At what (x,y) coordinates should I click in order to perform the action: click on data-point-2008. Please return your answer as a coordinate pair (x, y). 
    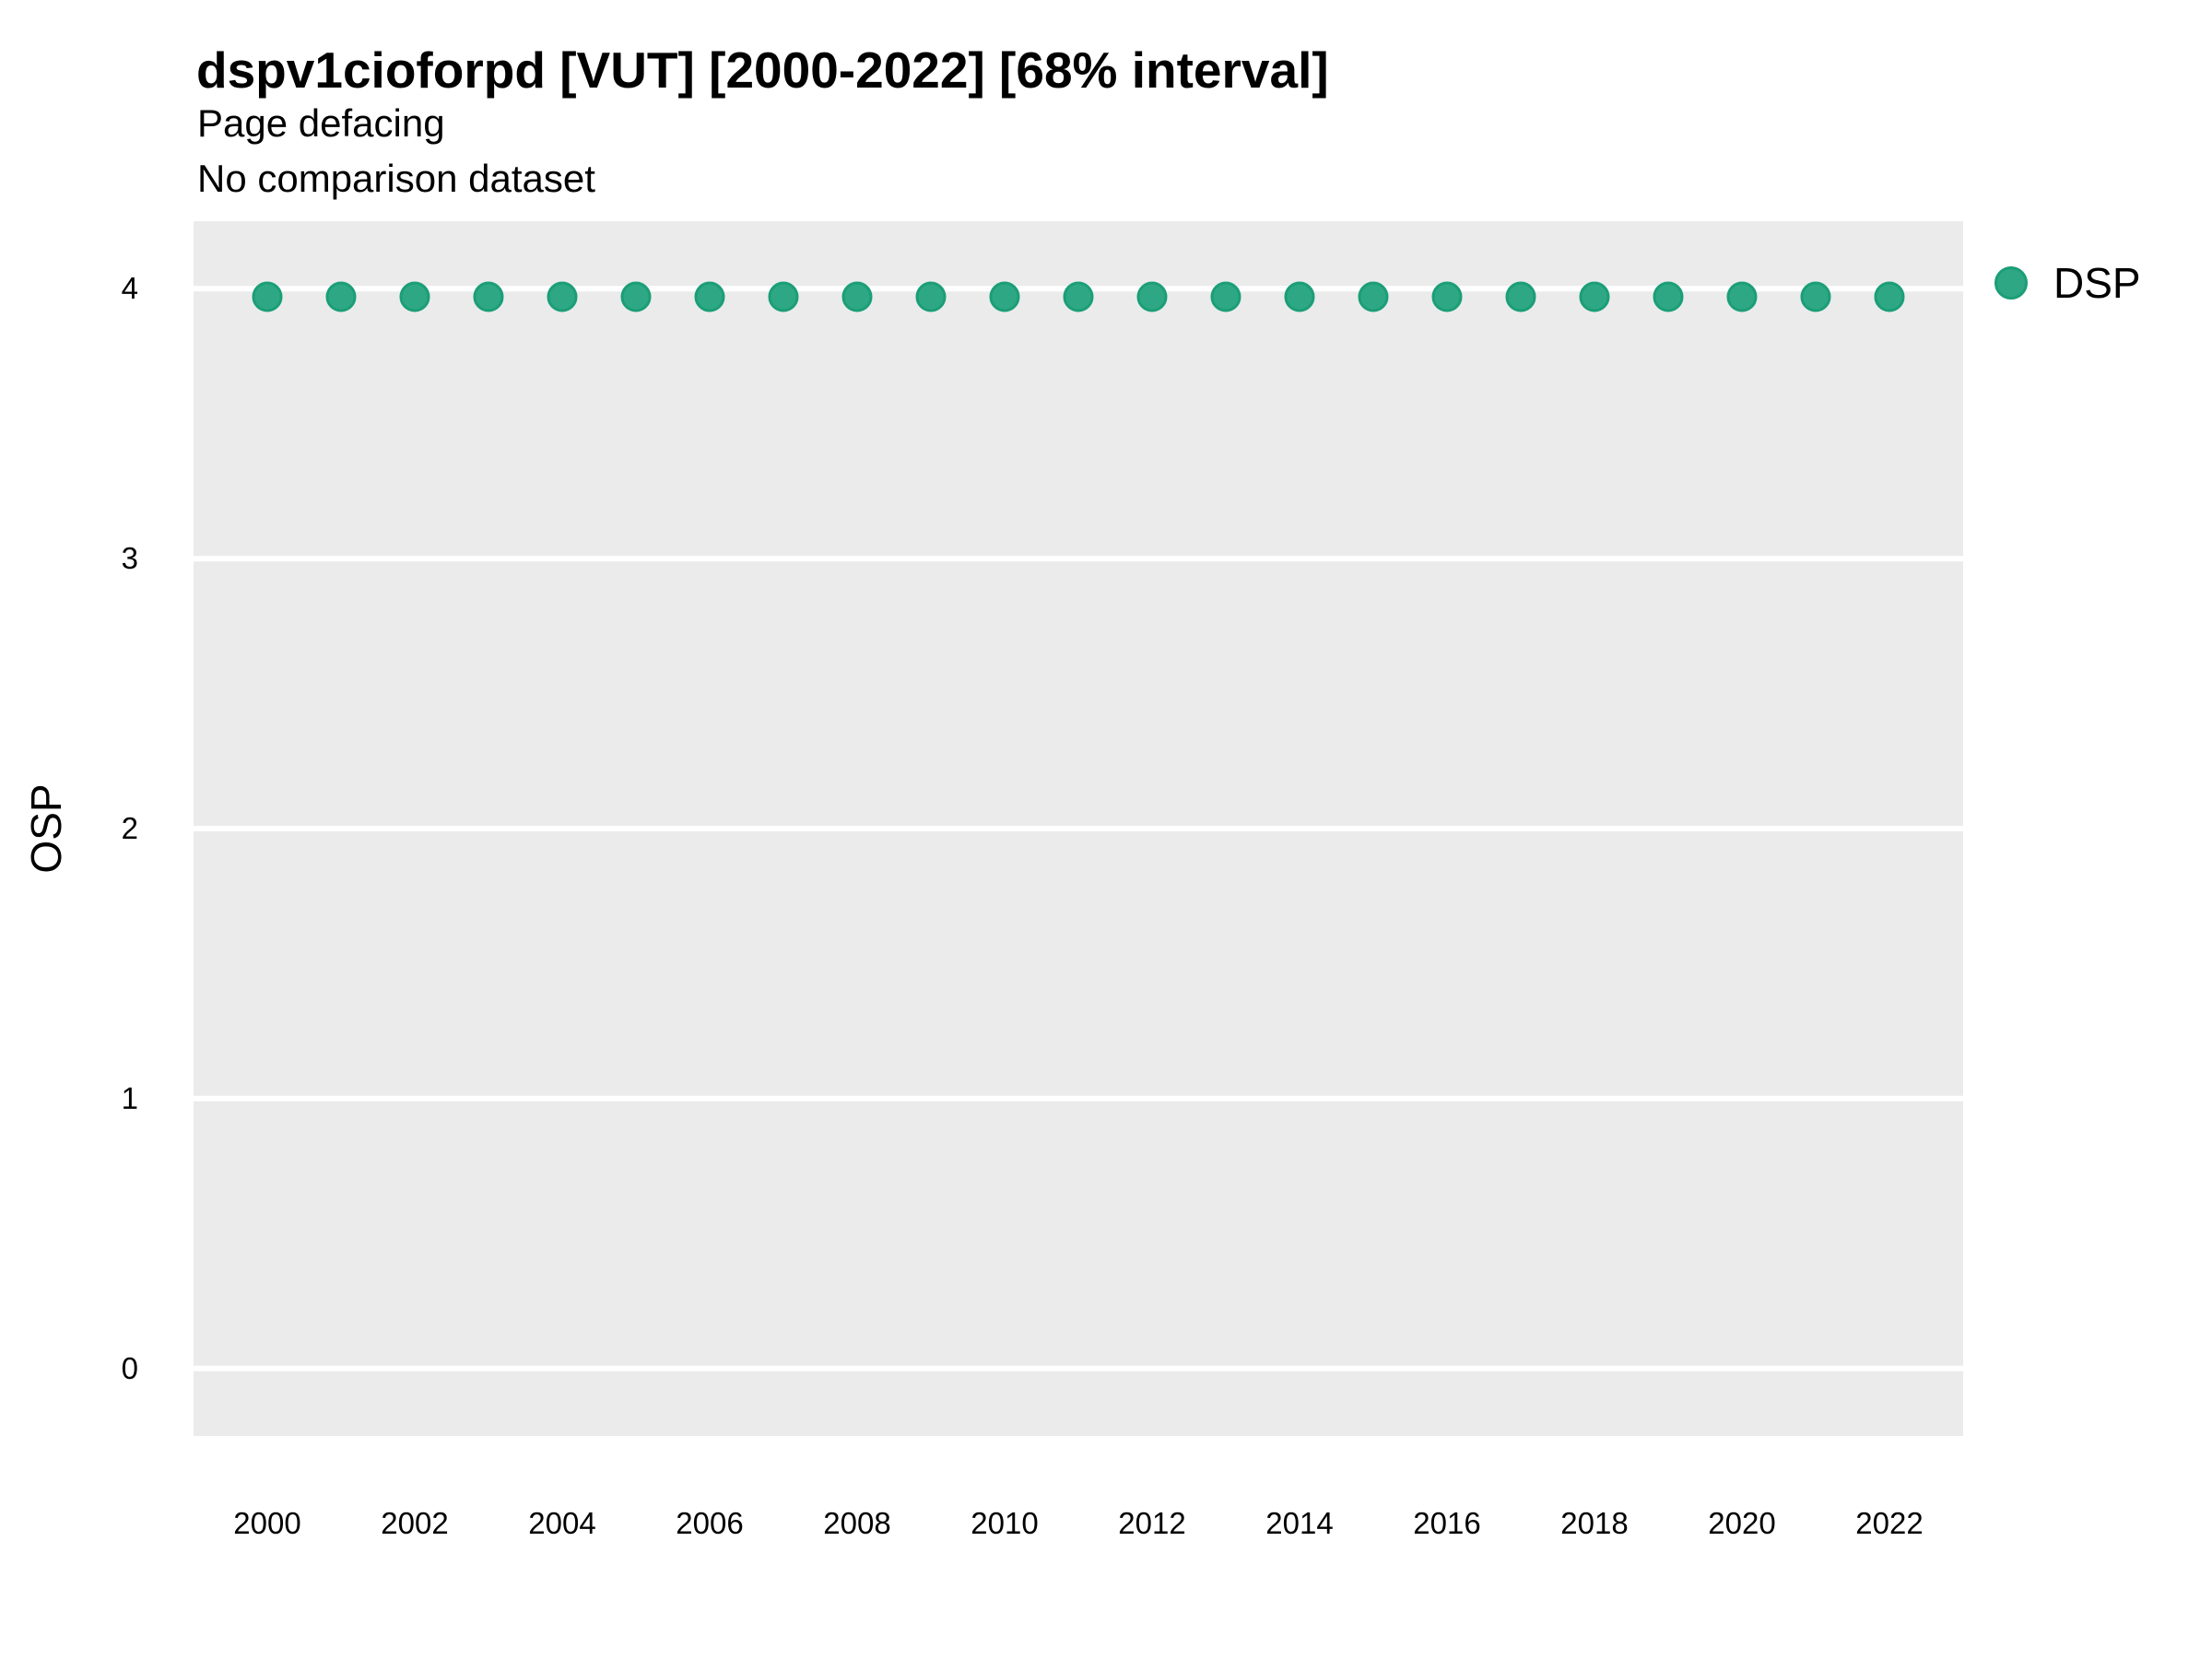
    Looking at the image, I should click on (857, 296).